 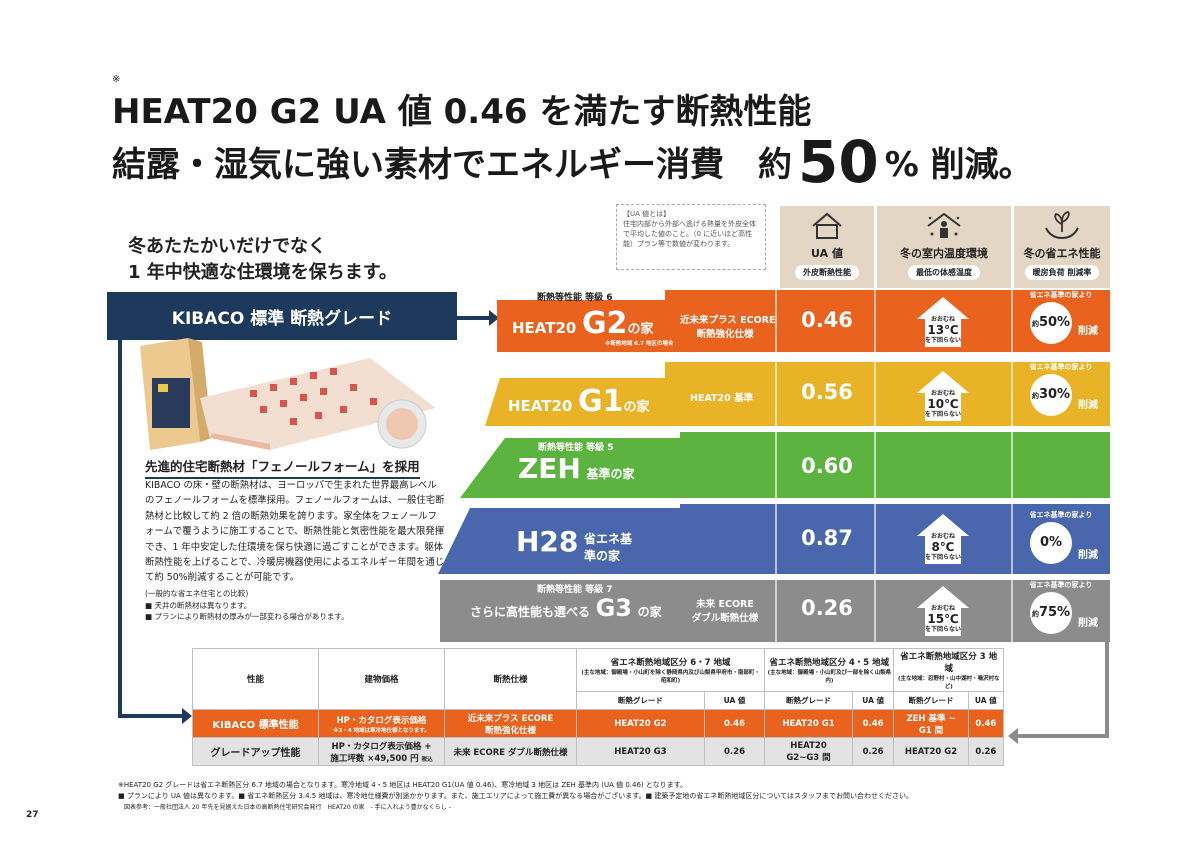 What do you see at coordinates (647, 214) in the screenshot?
I see `ua-note-title: 【UA 値とは】` at bounding box center [647, 214].